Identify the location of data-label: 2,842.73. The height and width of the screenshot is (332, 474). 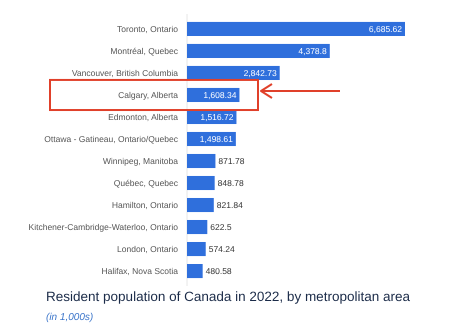
(260, 73).